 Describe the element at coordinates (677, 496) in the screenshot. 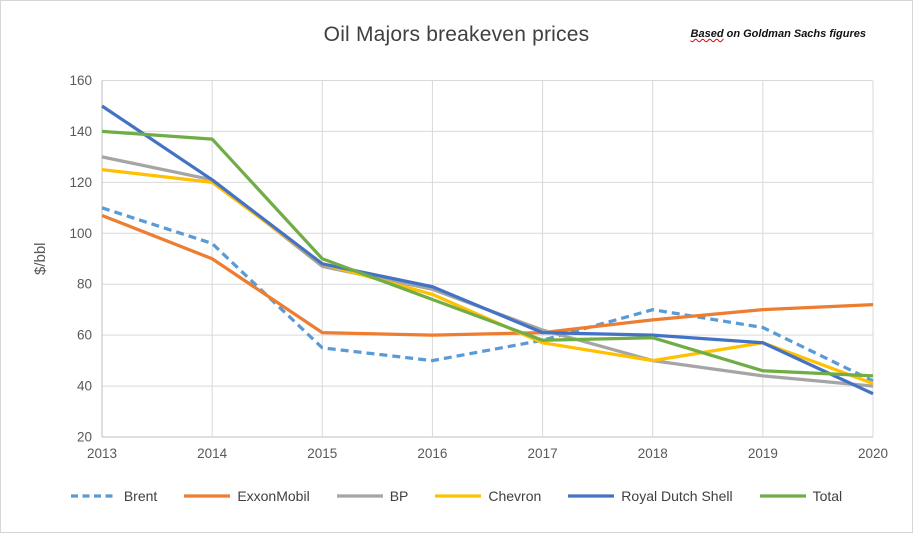

I see `legend-label: Royal Dutch Shell` at that location.